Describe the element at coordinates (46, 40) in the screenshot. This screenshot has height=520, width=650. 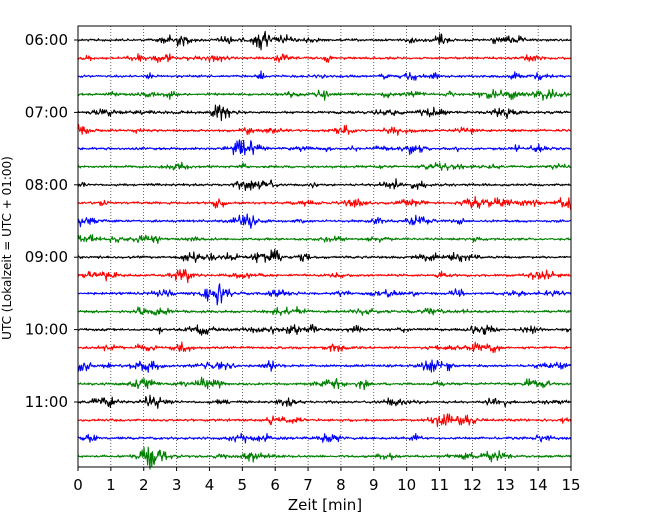
I see `y-tick-label: 06:00` at that location.